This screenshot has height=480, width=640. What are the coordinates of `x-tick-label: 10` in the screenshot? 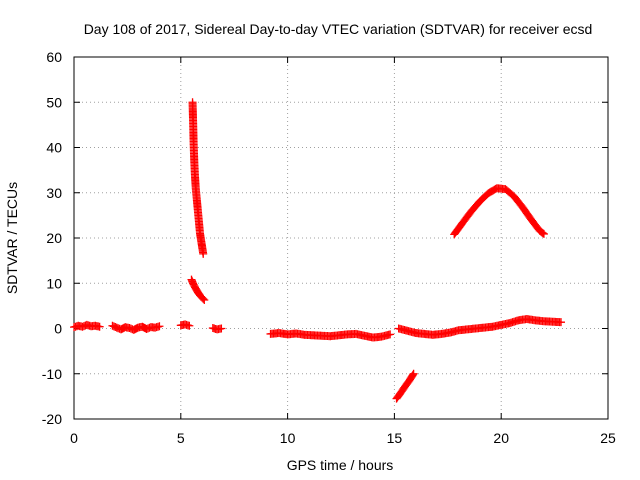 It's located at (288, 438).